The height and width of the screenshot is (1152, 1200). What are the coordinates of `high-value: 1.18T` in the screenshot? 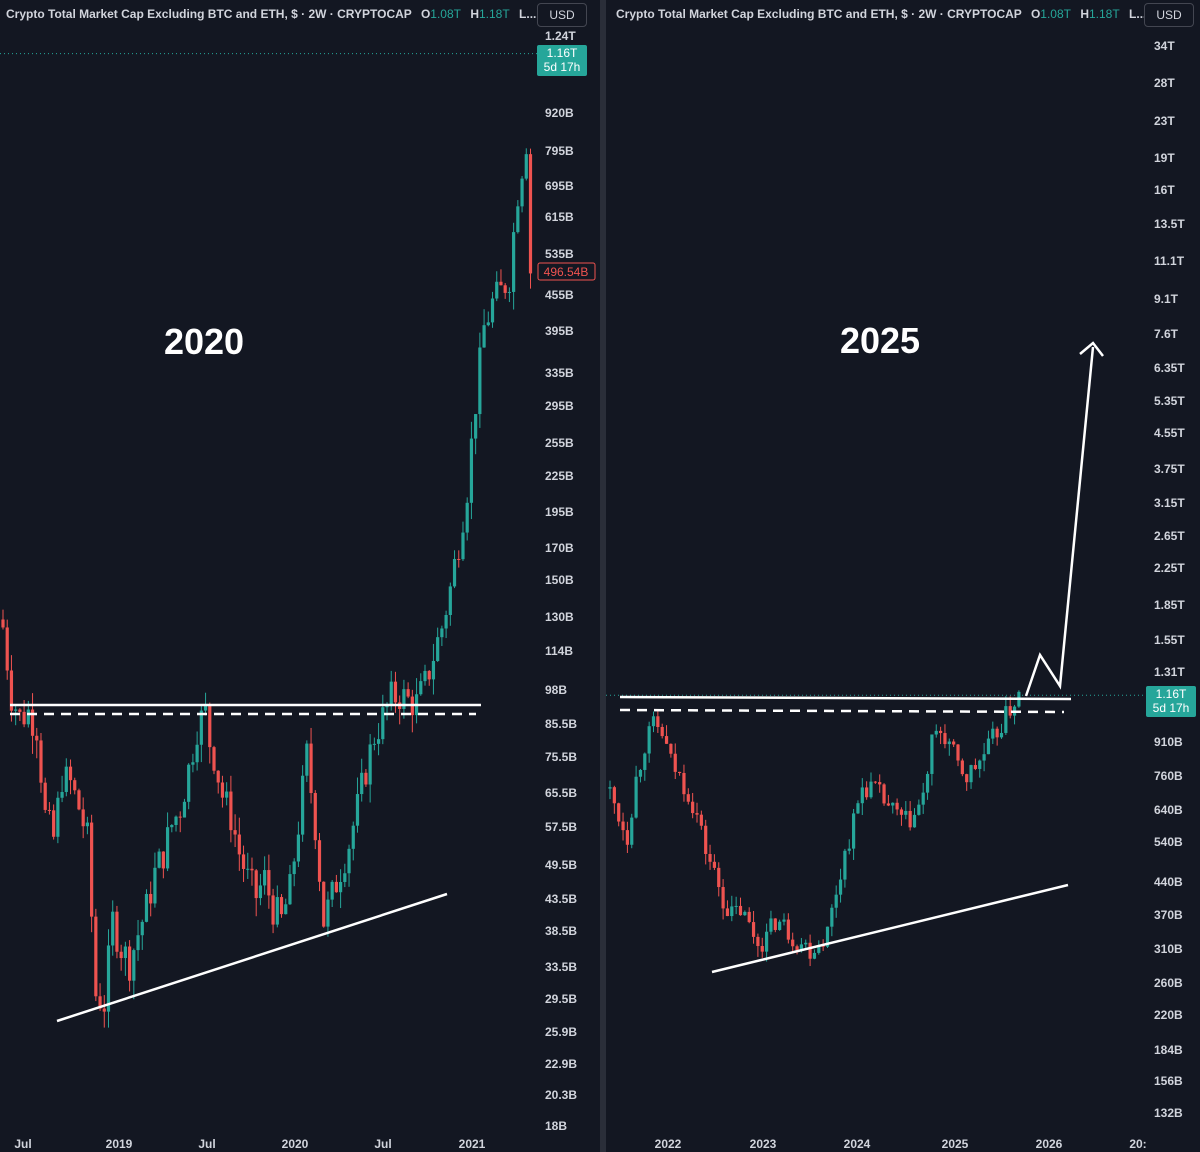 It's located at (1104, 14).